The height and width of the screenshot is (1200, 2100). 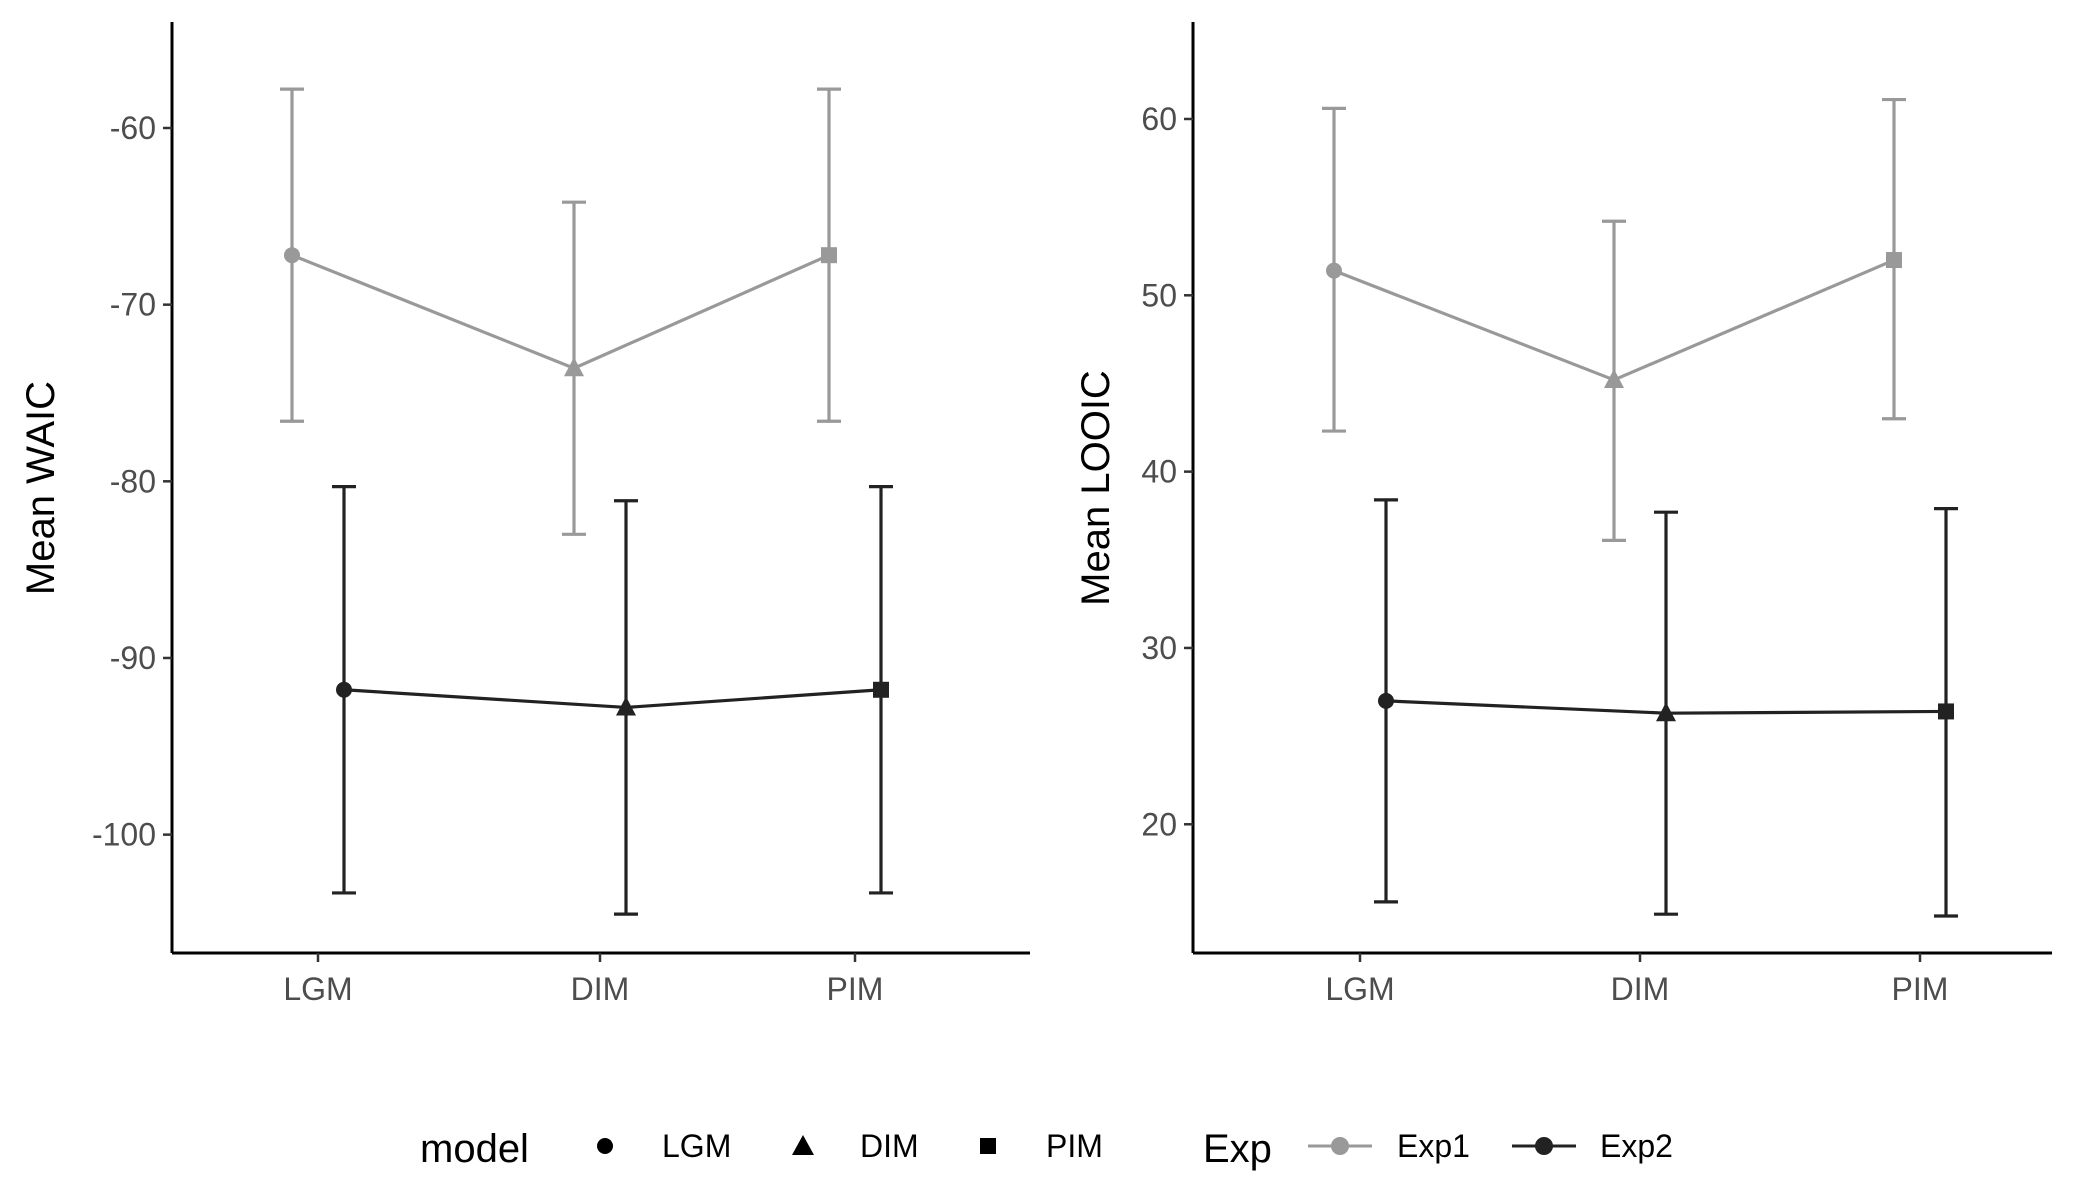 I want to click on legend-model-label-dim: DIM, so click(x=889, y=1146).